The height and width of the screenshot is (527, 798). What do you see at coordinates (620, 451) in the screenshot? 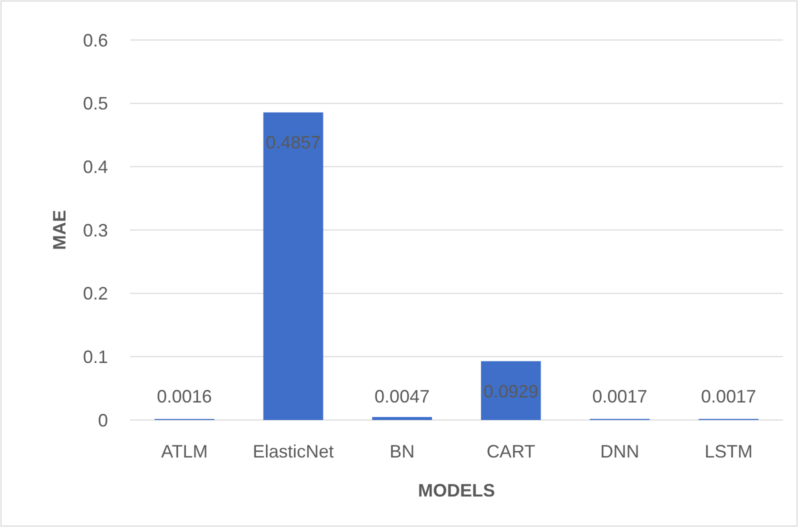
I see `x-tick-label: DNN` at bounding box center [620, 451].